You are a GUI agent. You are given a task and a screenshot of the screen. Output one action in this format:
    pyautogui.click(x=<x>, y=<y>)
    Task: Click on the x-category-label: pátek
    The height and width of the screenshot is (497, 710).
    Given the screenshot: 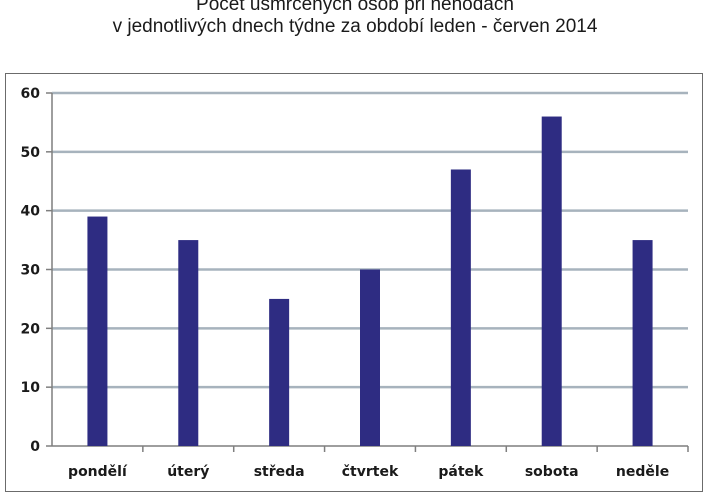 What is the action you would take?
    pyautogui.click(x=461, y=472)
    